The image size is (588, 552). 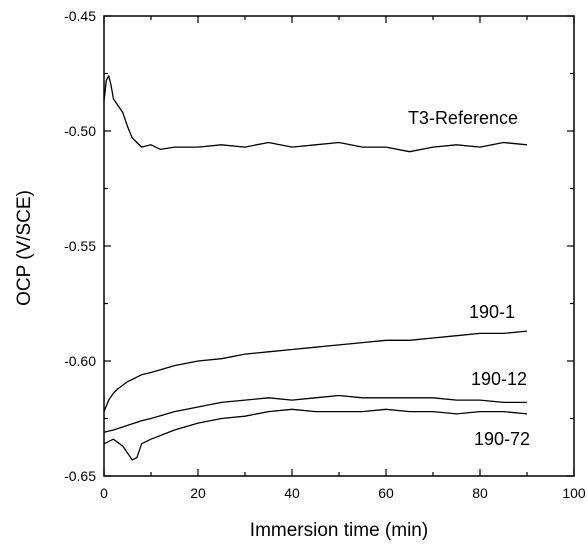 I want to click on x-tick-label: 100, so click(x=574, y=493).